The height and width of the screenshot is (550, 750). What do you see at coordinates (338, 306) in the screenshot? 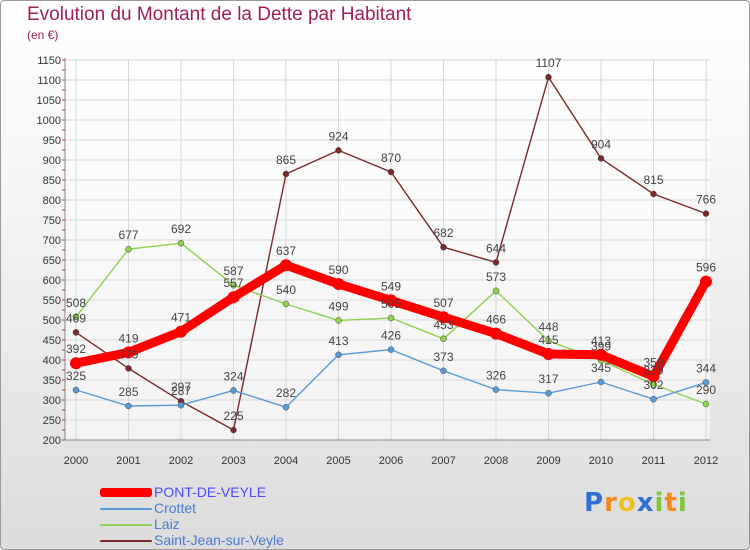
I see `data-label: 499` at bounding box center [338, 306].